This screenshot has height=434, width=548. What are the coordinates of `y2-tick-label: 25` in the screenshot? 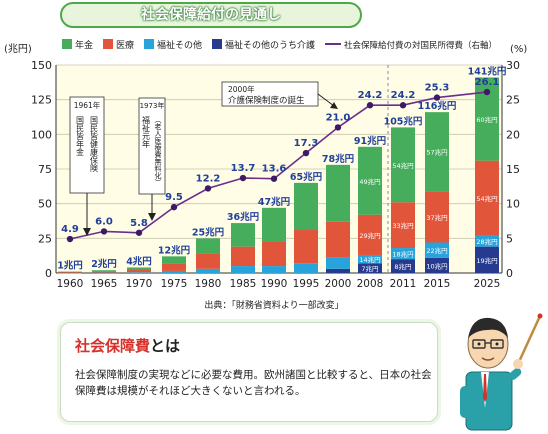 It's located at (513, 100).